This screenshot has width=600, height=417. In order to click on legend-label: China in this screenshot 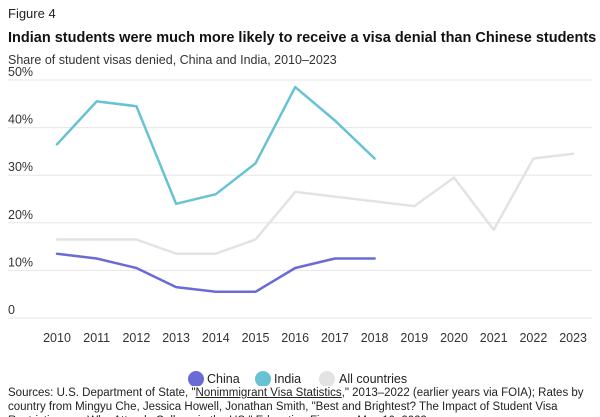, I will do `click(223, 379)`.